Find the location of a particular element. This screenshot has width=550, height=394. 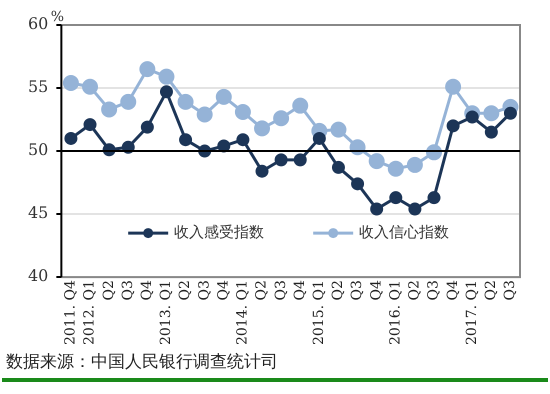

x-tick-label: 2014. Q1 is located at coordinates (242, 313).